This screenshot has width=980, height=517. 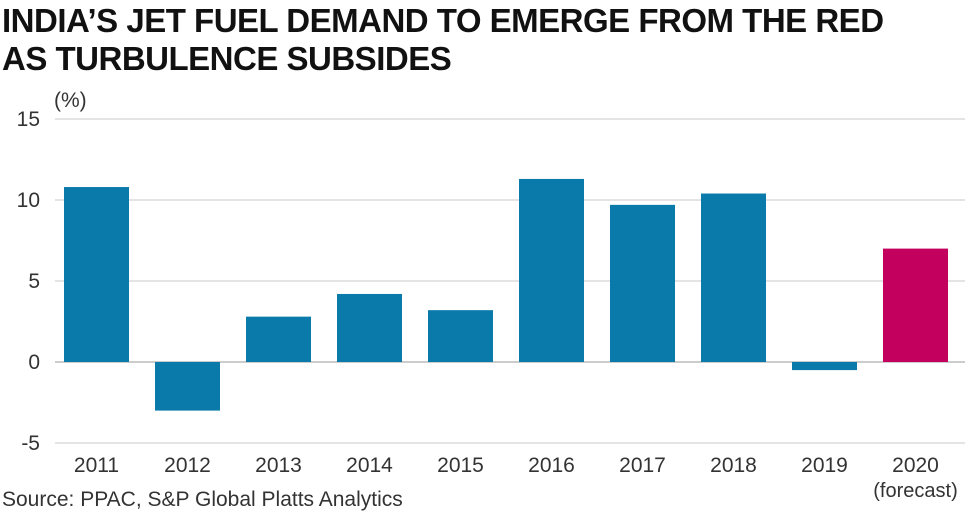 What do you see at coordinates (460, 465) in the screenshot?
I see `x-tick-label: 2015` at bounding box center [460, 465].